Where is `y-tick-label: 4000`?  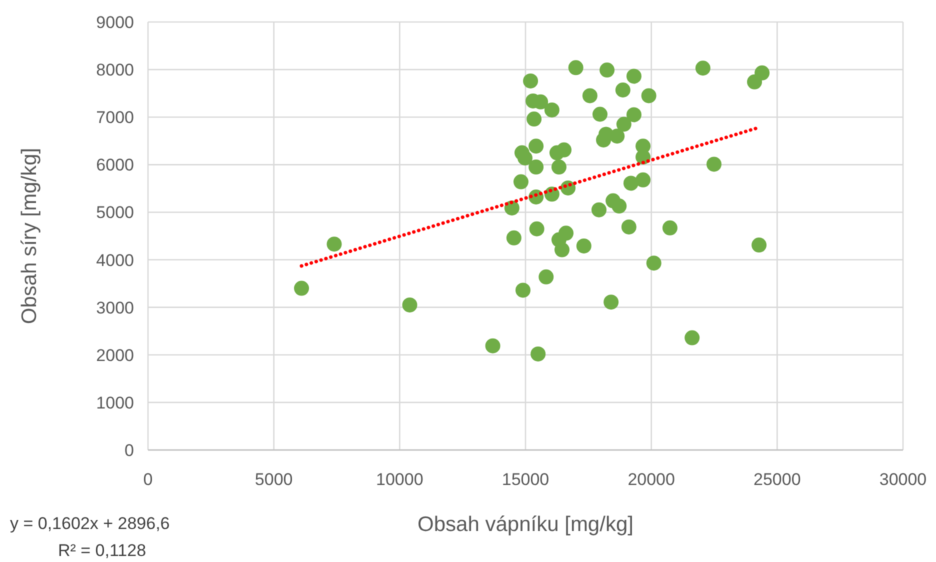
y-tick-label: 4000 is located at coordinates (115, 260).